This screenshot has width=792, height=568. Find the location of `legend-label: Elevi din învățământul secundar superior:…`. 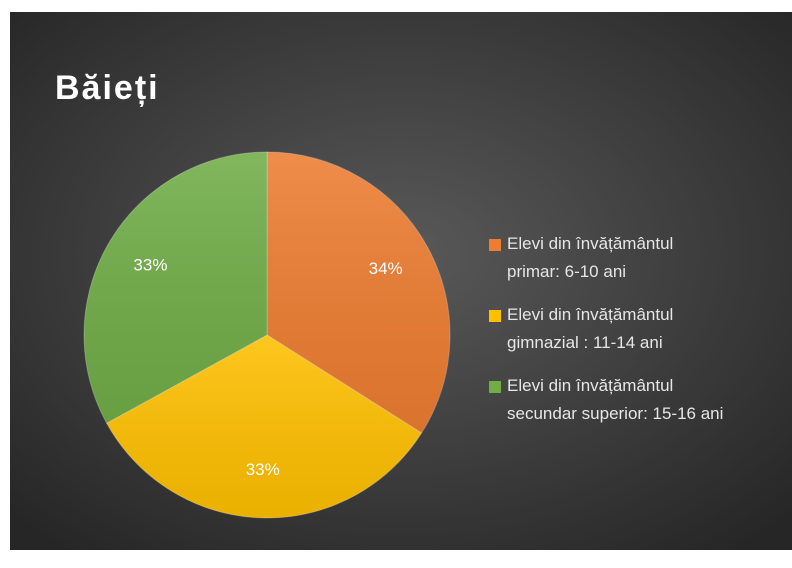

legend-label: Elevi din învățământul secundar superior:… is located at coordinates (615, 399).